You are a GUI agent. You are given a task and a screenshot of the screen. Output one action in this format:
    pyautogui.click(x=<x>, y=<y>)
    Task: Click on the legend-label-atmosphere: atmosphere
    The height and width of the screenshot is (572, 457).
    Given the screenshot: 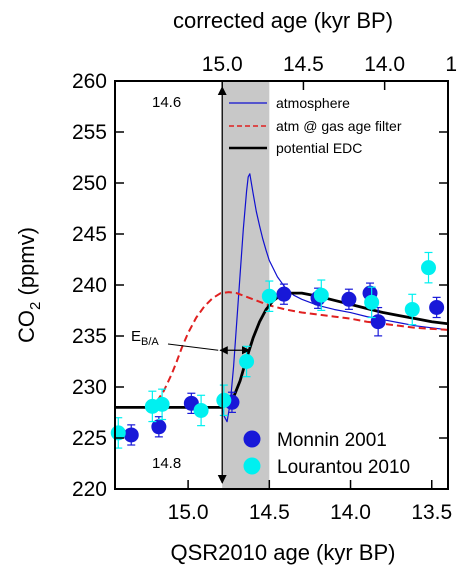 What is the action you would take?
    pyautogui.click(x=313, y=103)
    